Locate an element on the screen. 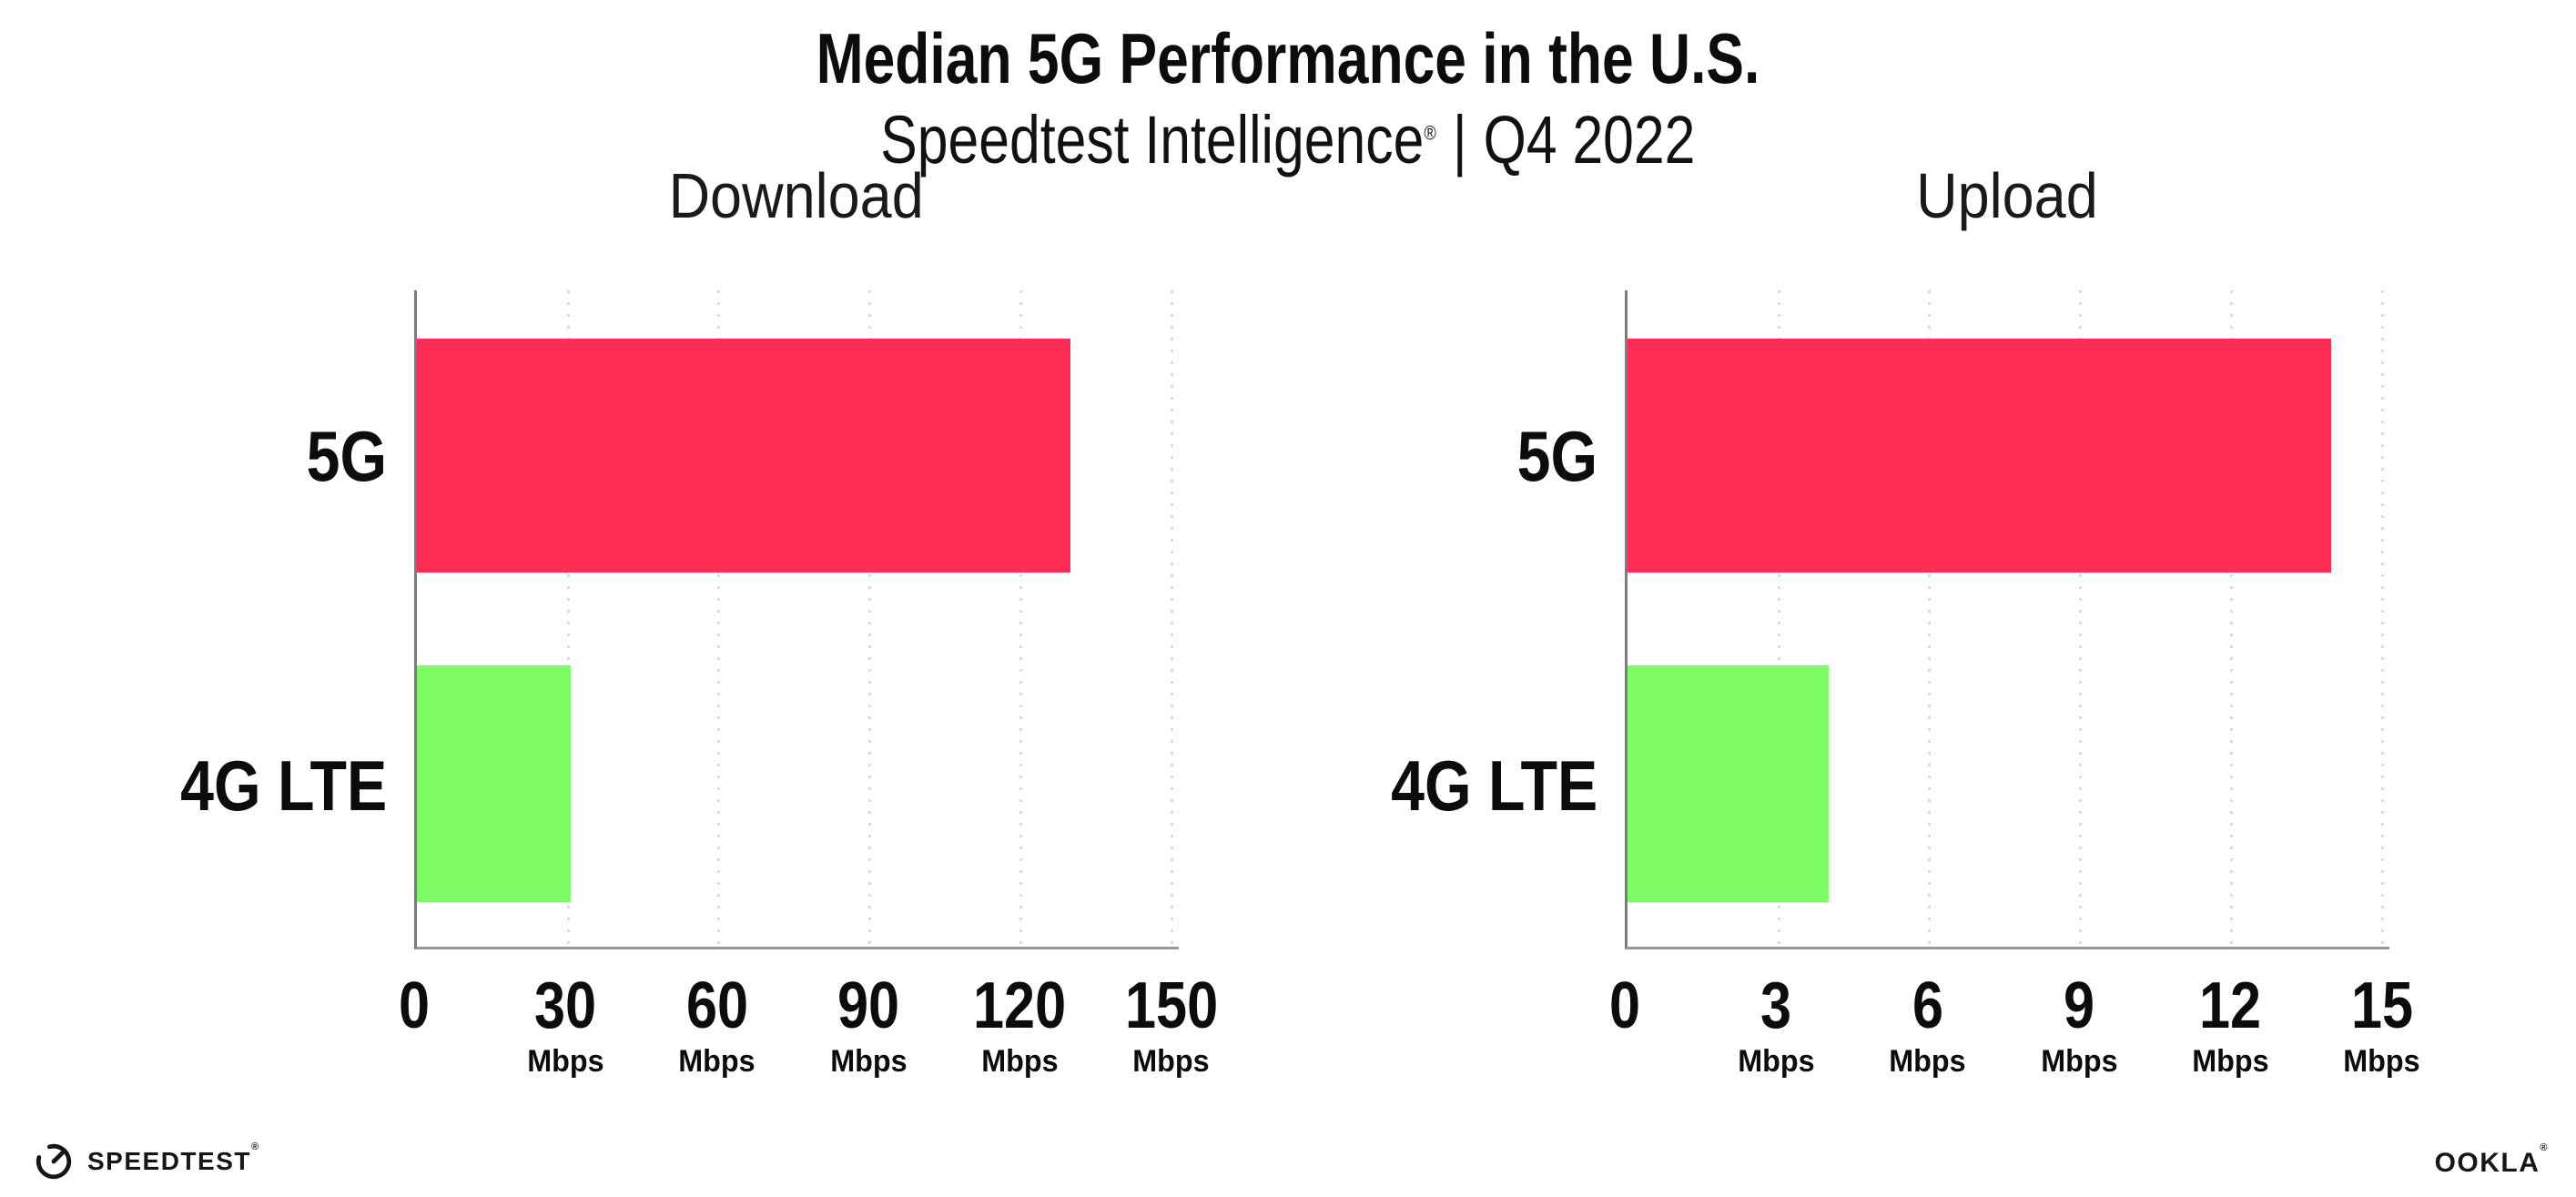  upload-tick-value-text: 6 is located at coordinates (1927, 1006).